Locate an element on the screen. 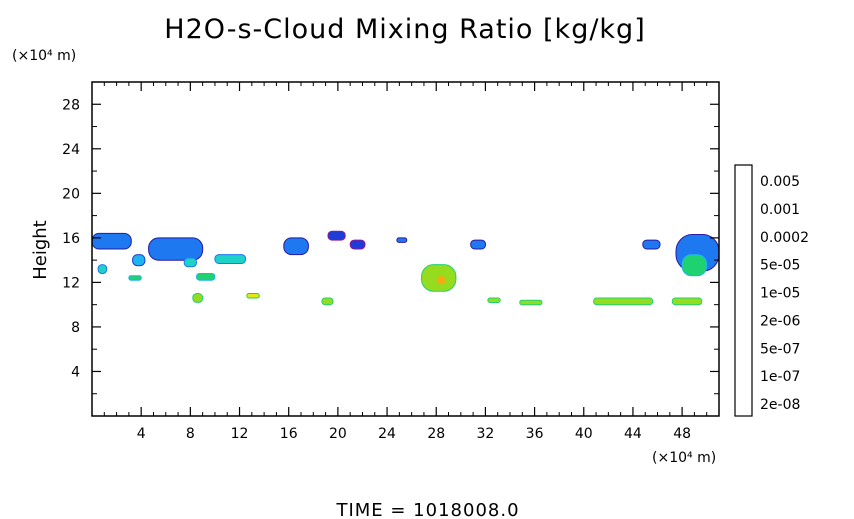 This screenshot has width=854, height=519. x-tick-label: 44 is located at coordinates (633, 434).